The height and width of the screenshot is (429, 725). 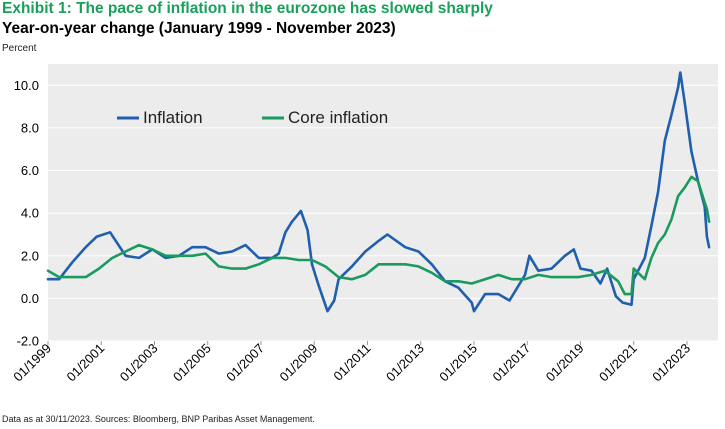 What do you see at coordinates (565, 363) in the screenshot?
I see `x-tick-label: 01/2019` at bounding box center [565, 363].